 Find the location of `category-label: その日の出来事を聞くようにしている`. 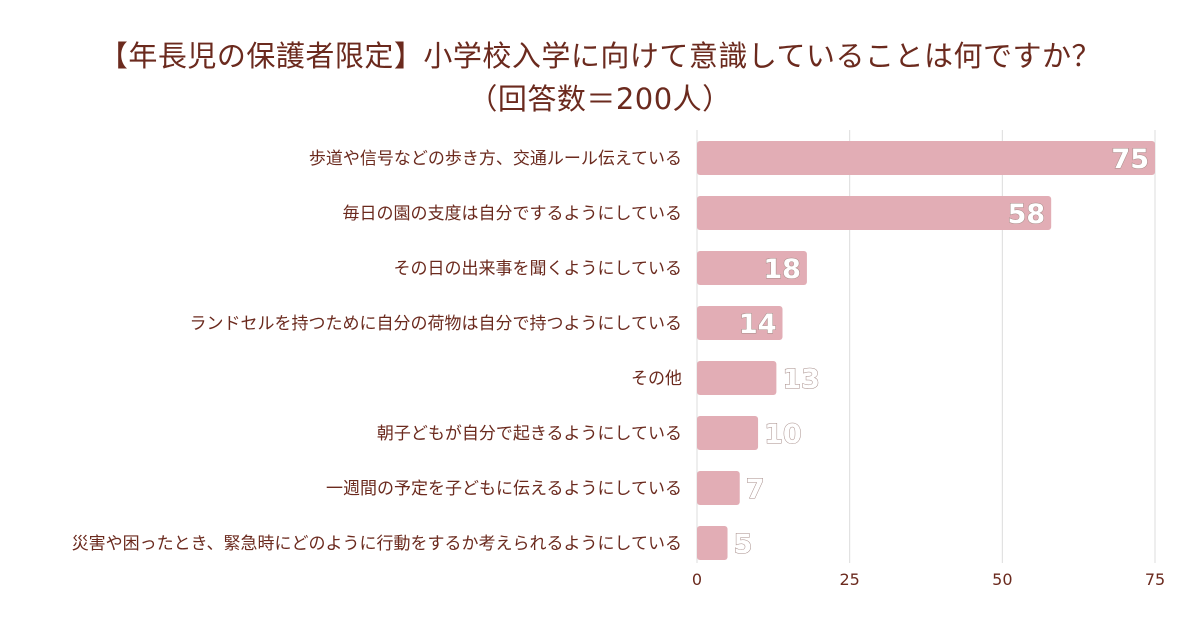

category-label: その日の出来事を聞くようにしている is located at coordinates (538, 269).